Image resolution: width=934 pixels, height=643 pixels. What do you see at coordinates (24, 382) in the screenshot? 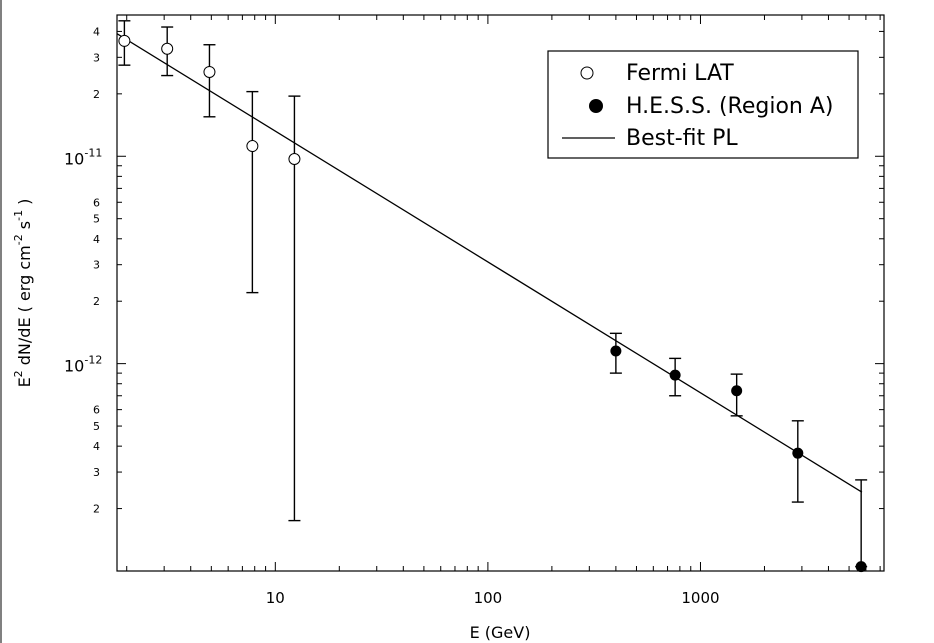
I see `y-title-base: E` at bounding box center [24, 382].